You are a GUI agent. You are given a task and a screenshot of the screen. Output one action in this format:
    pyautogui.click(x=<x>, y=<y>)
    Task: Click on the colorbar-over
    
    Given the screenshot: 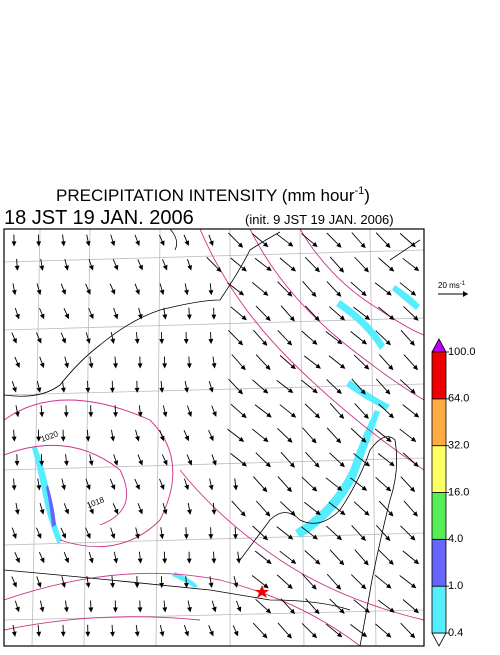 What is the action you would take?
    pyautogui.click(x=439, y=345)
    